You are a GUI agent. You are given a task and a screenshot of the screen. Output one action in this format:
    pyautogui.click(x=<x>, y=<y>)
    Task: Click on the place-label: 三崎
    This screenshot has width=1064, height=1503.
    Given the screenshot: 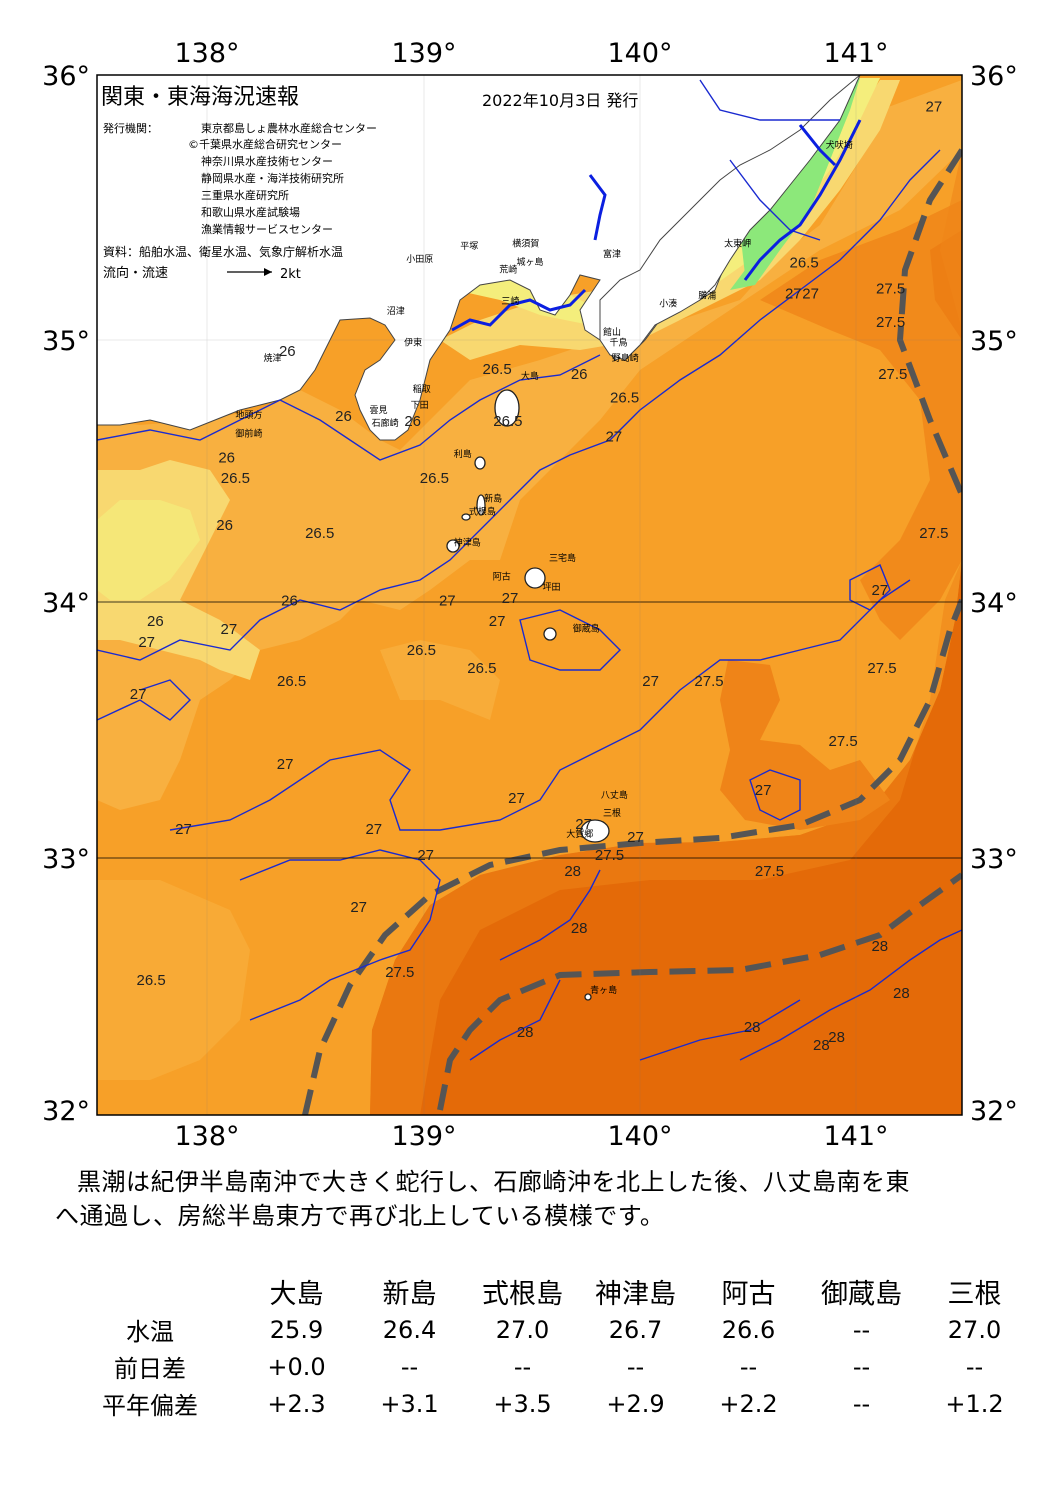 What is the action you would take?
    pyautogui.click(x=510, y=301)
    